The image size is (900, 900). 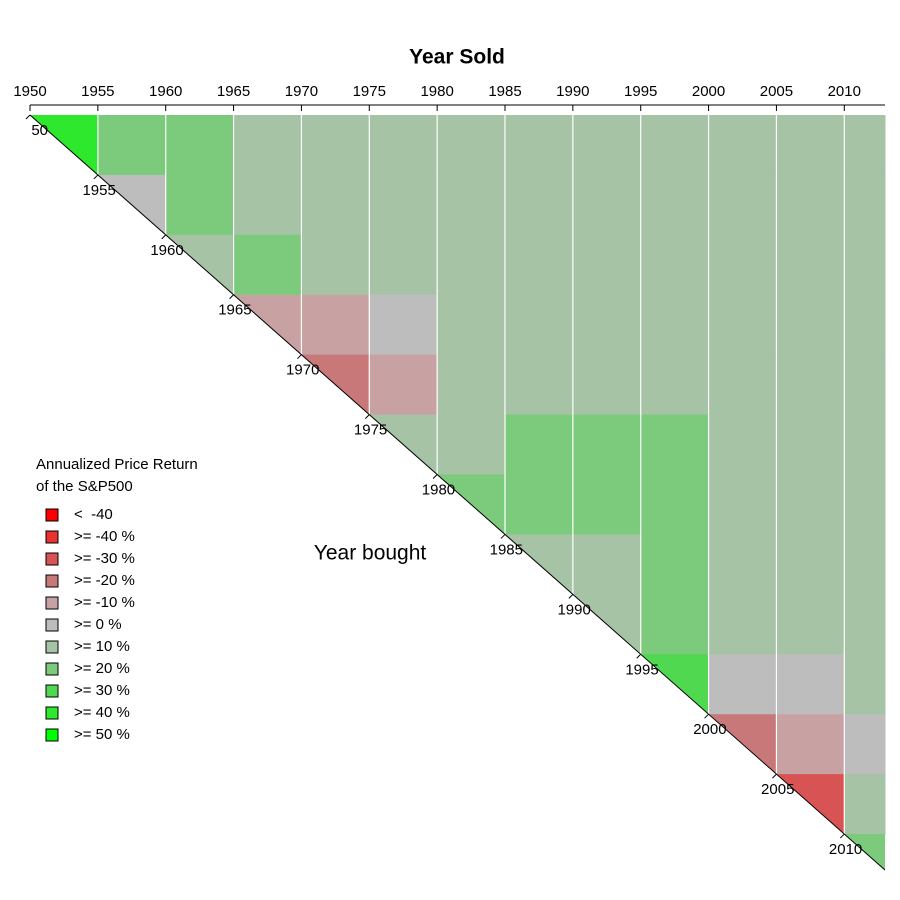 I want to click on legend-label: >= 10 %, so click(x=102, y=646).